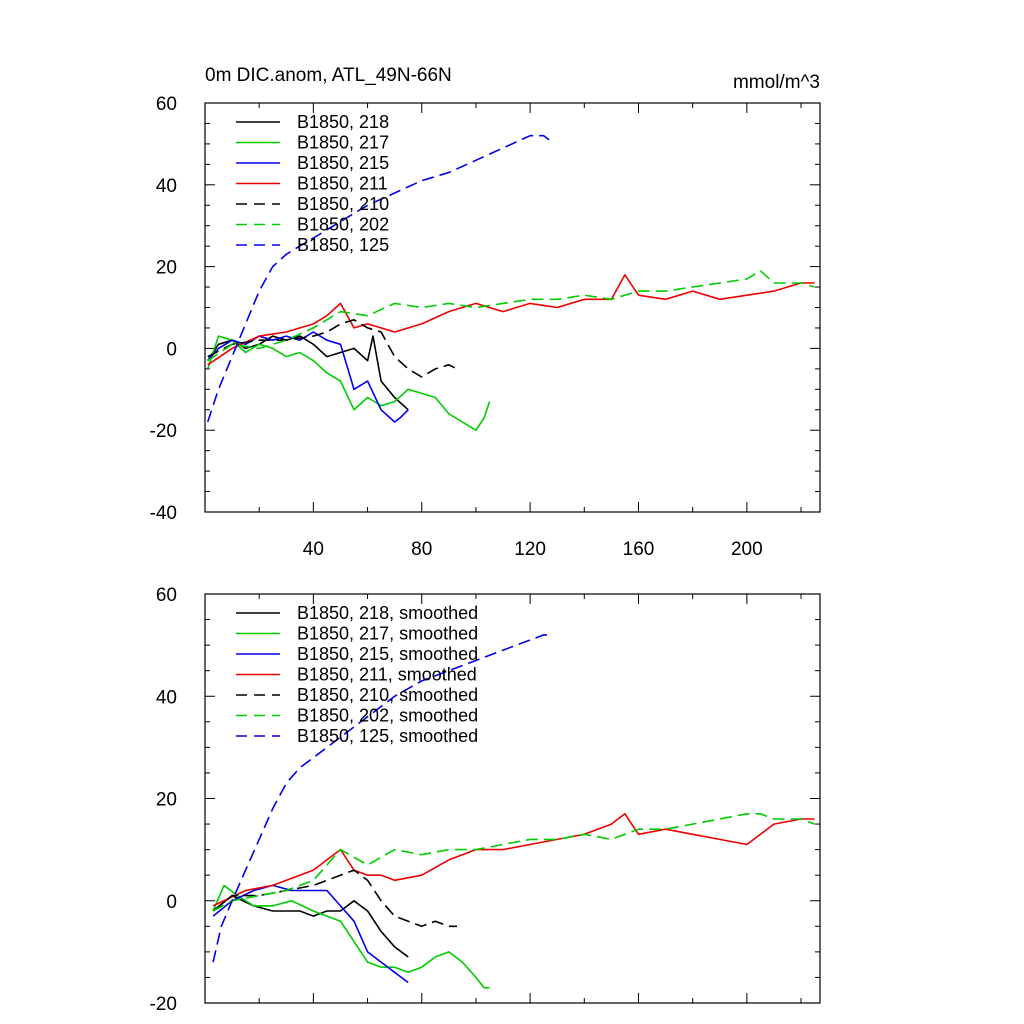  I want to click on units-label: mmol/m^3, so click(776, 82).